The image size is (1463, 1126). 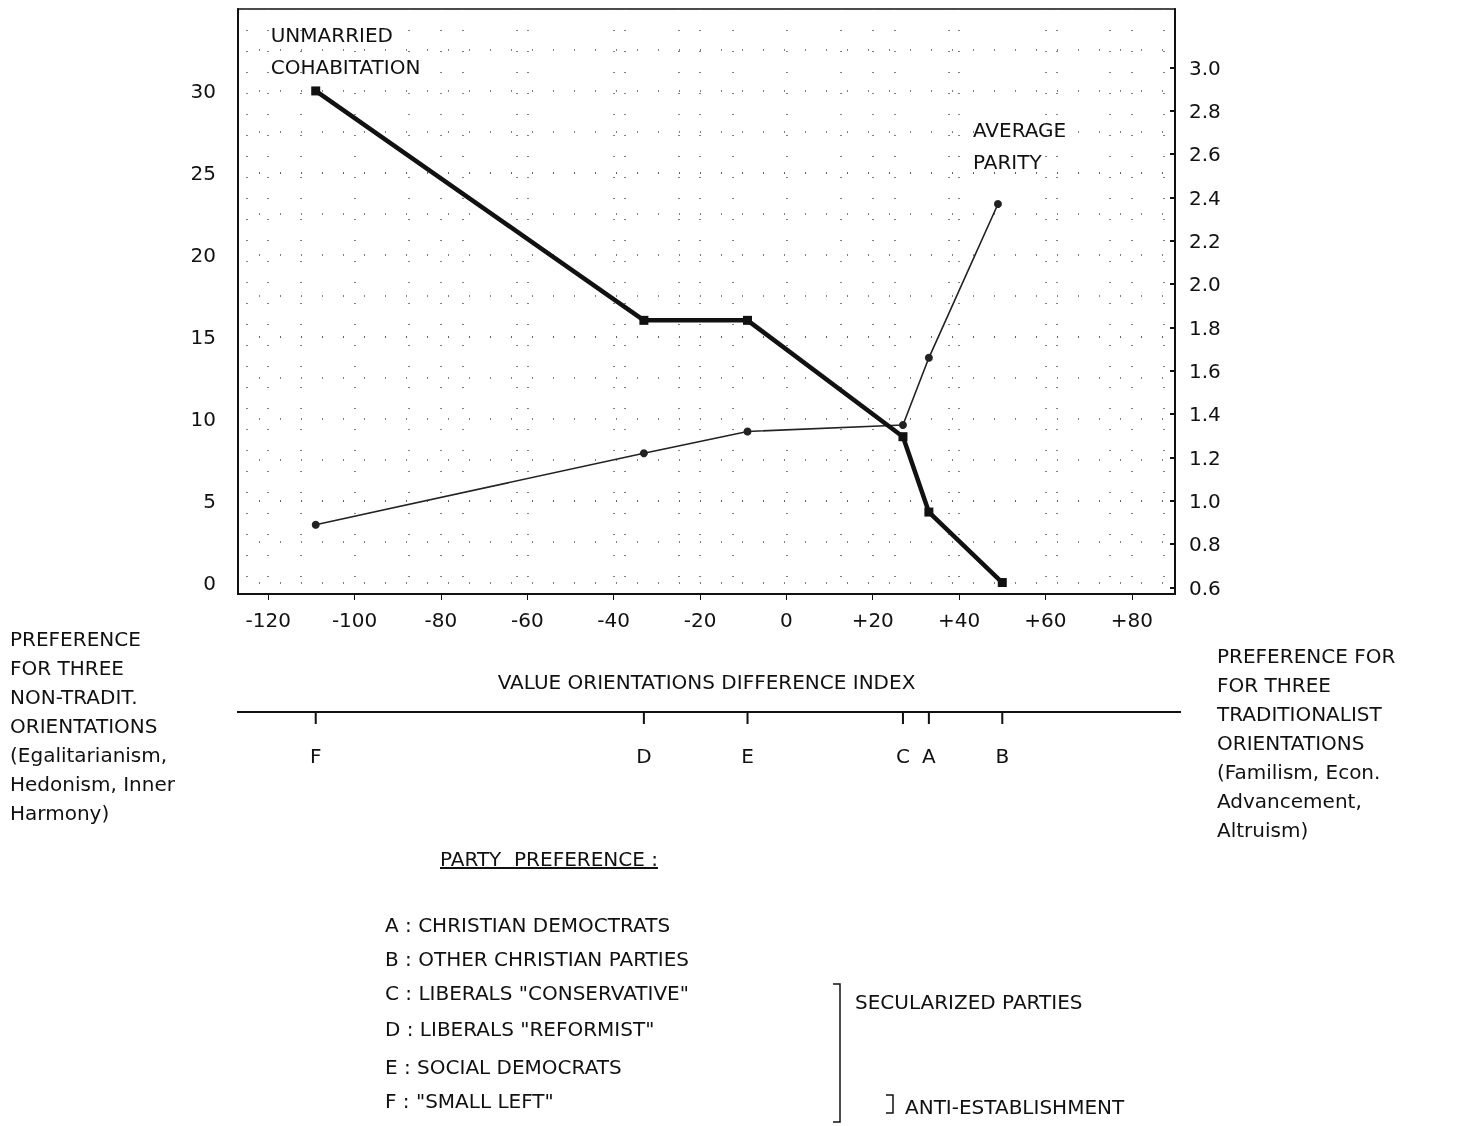 I want to click on y2-tick-label: 0.8, so click(x=1205, y=544).